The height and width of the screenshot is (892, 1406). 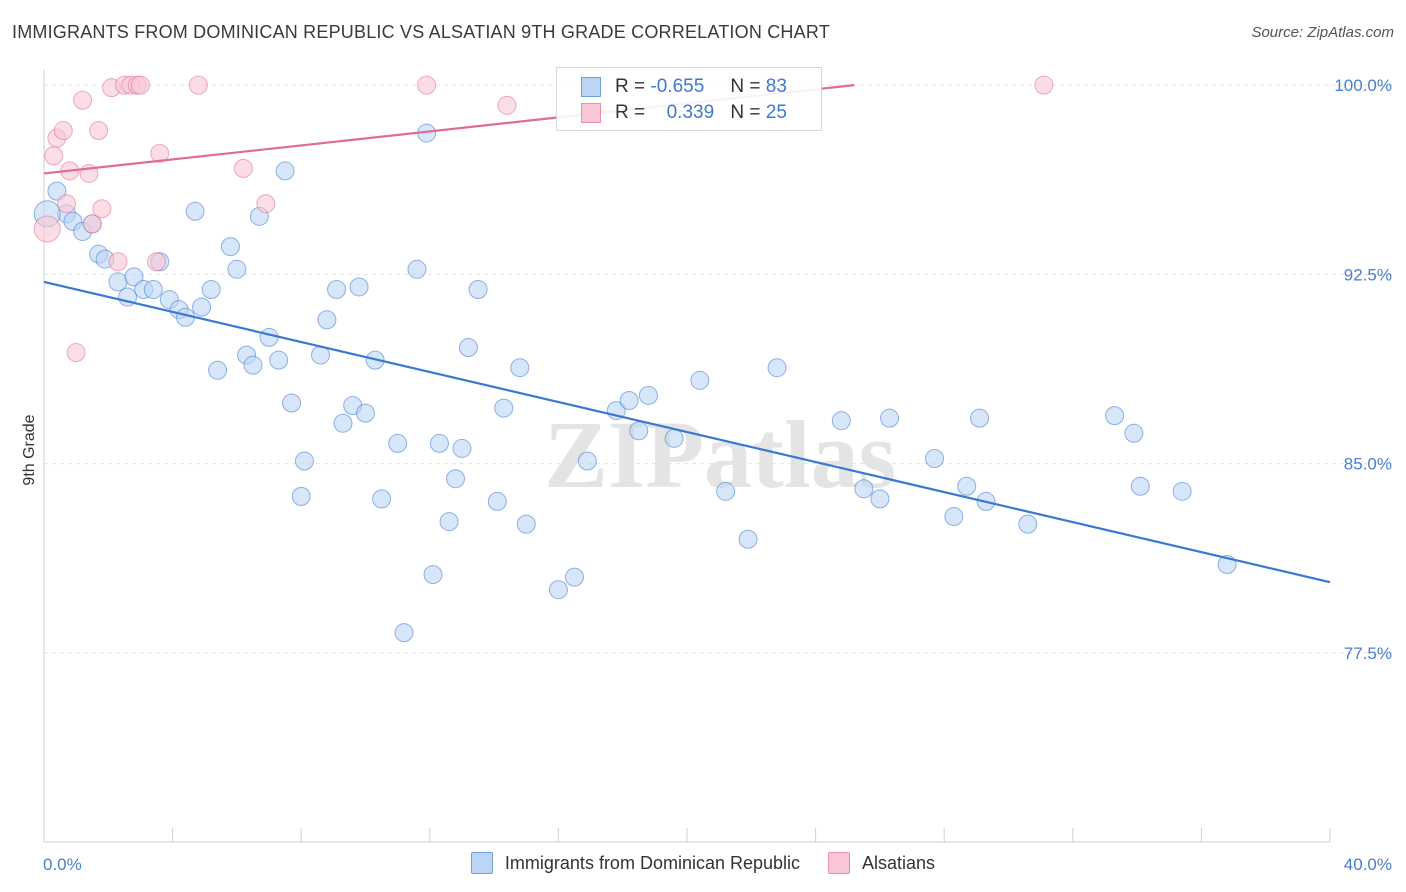 What do you see at coordinates (1363, 369) in the screenshot?
I see `y-tick-labels: 77.5% 85.0% 92.5% 100.0%` at bounding box center [1363, 369].